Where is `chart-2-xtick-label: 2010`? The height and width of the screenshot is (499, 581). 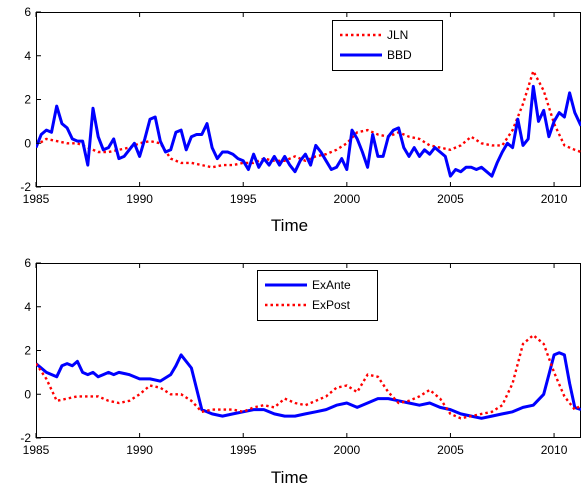 chart-2-xtick-label: 2010 is located at coordinates (554, 450).